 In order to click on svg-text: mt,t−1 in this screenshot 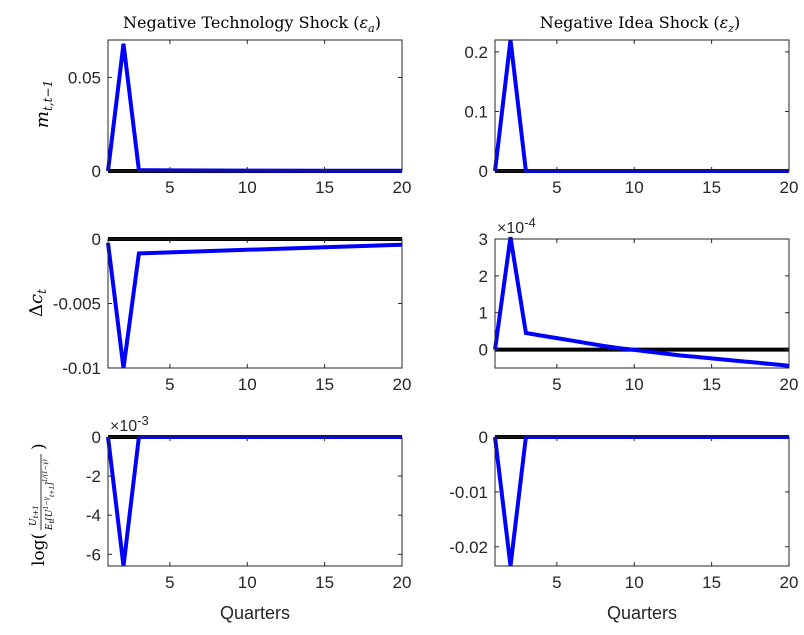, I will do `click(43, 104)`.